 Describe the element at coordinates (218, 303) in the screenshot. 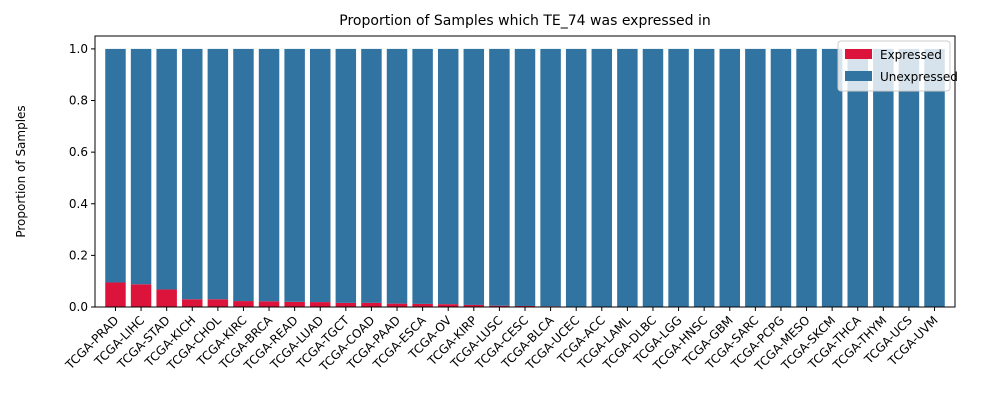

I see `bar-expressed-tcga-chol` at that location.